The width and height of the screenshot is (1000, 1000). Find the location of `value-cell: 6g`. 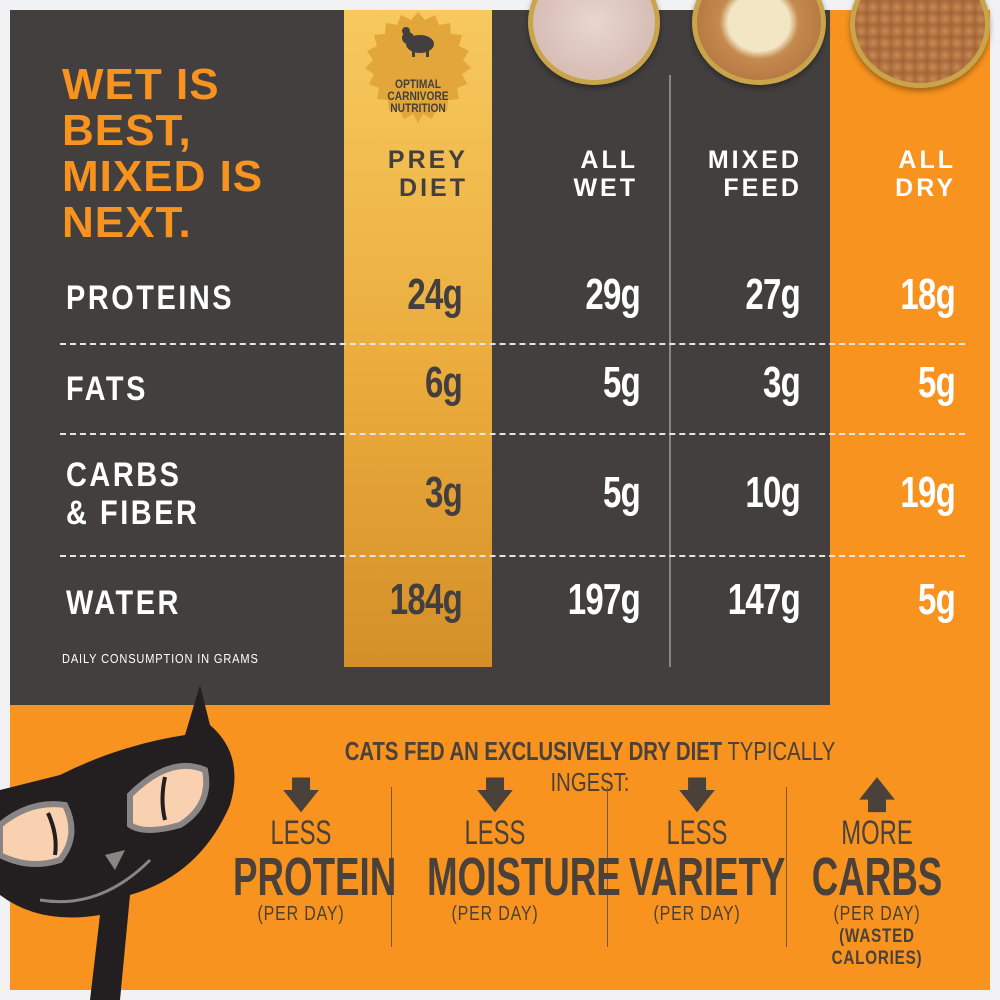

value-cell: 6g is located at coordinates (443, 382).